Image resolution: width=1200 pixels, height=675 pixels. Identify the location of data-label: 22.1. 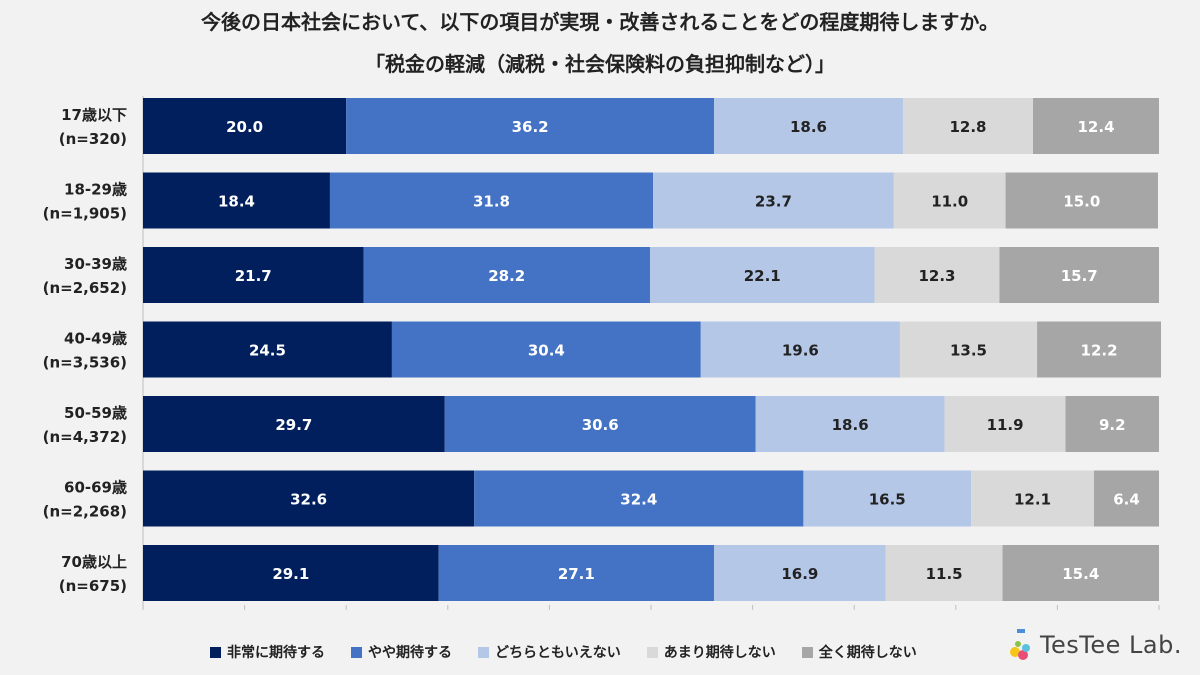
(762, 276).